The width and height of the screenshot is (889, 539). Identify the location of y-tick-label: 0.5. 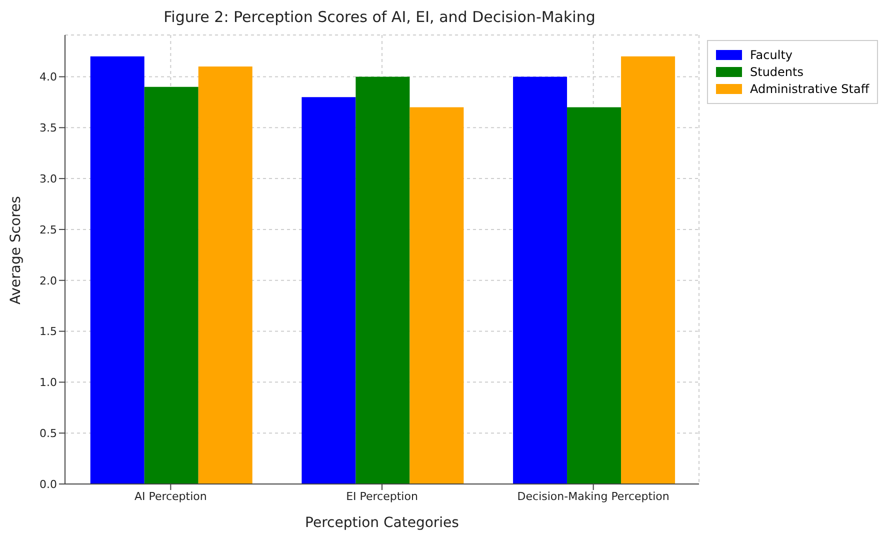
(48, 433).